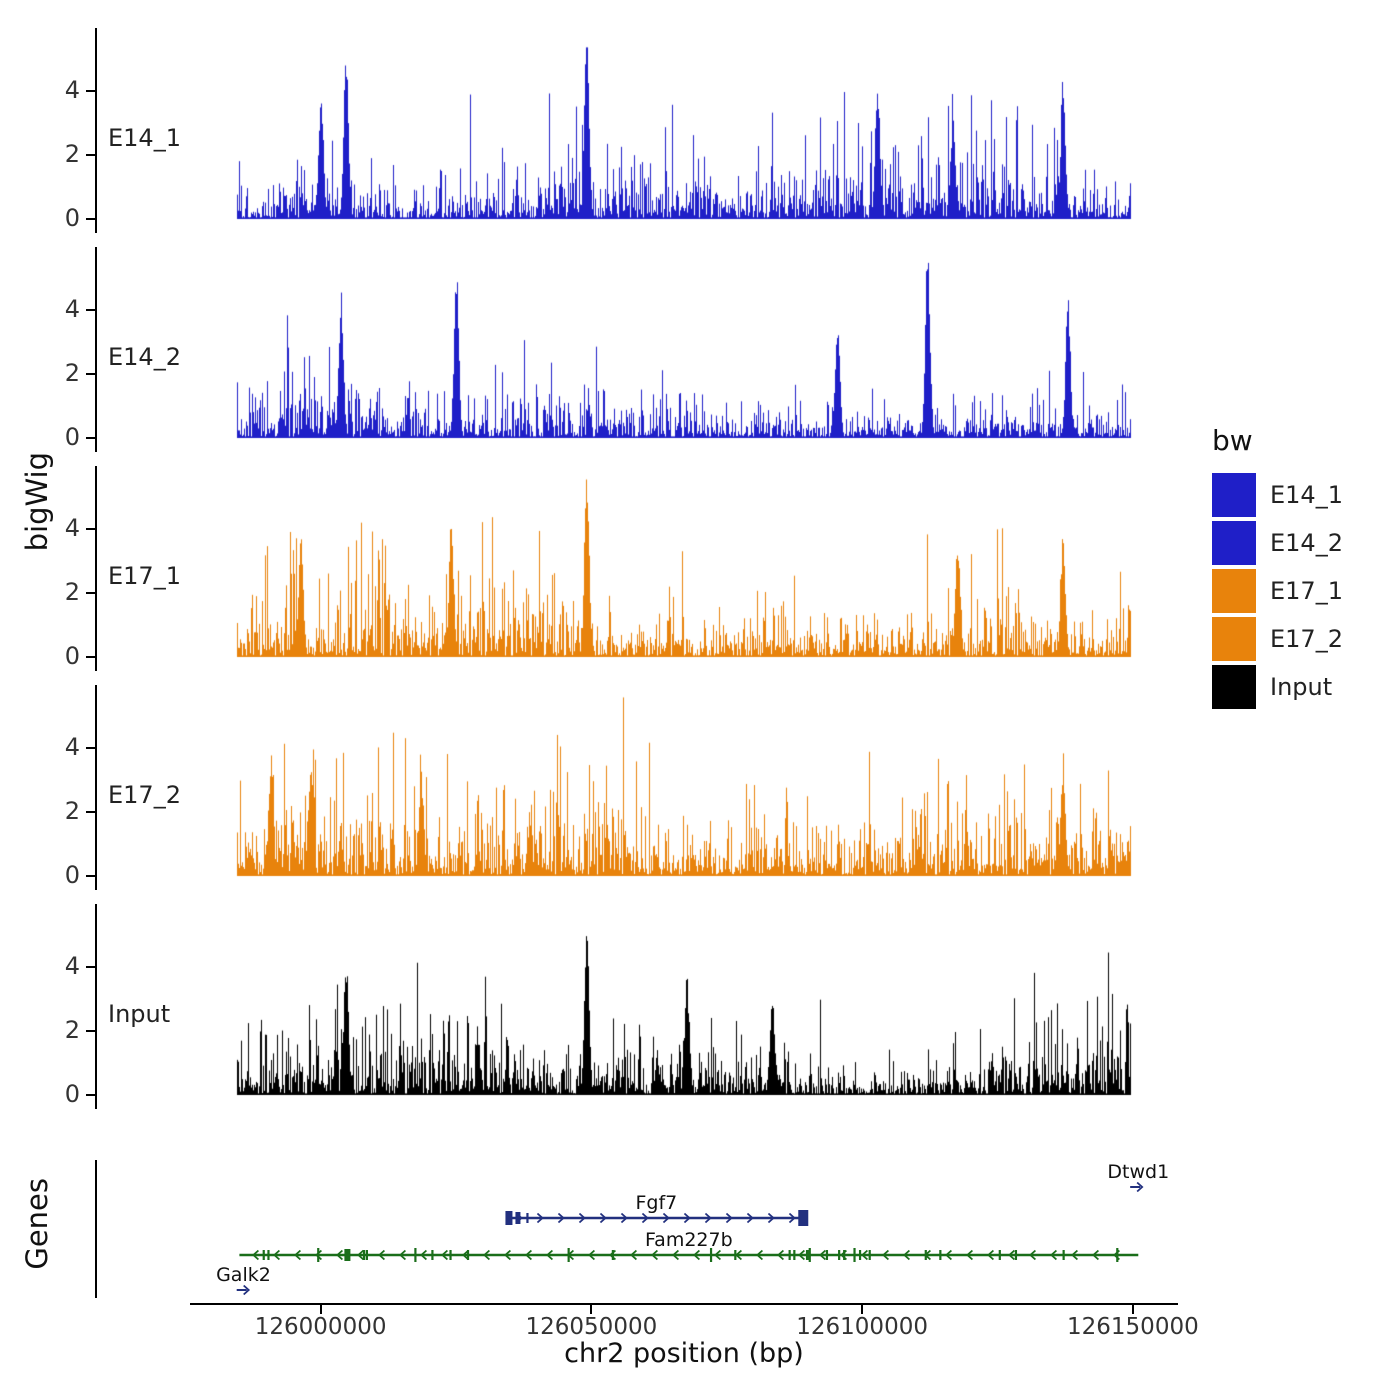 Image resolution: width=1400 pixels, height=1400 pixels. I want to click on gene-label-Galk2: Galk2, so click(243, 1275).